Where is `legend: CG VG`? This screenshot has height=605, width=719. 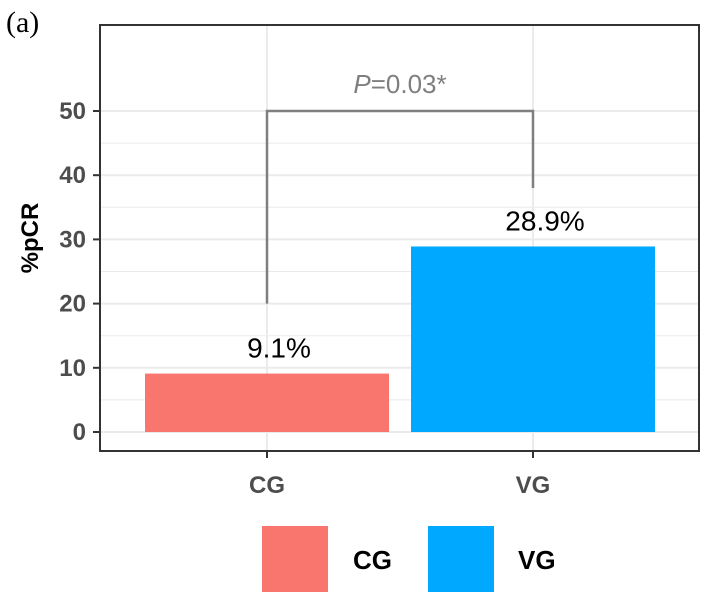 legend: CG VG is located at coordinates (409, 559).